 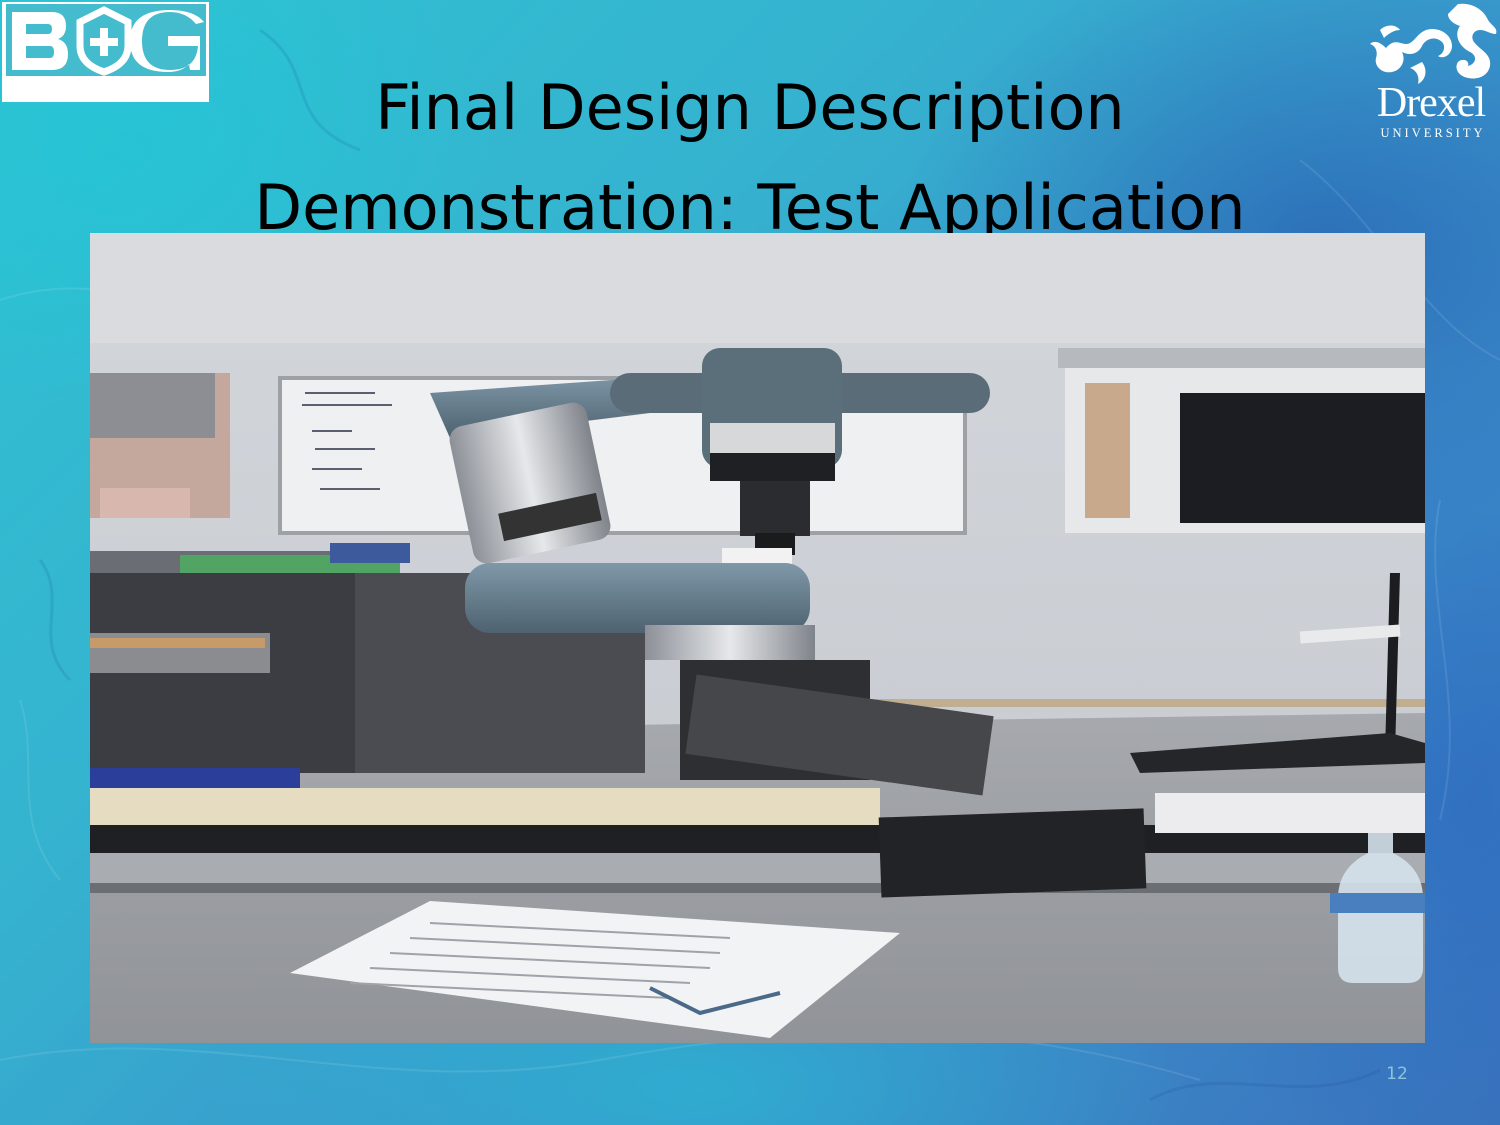 What do you see at coordinates (106, 51) in the screenshot?
I see `bg-manufacturing-logo: MANUFACTURING` at bounding box center [106, 51].